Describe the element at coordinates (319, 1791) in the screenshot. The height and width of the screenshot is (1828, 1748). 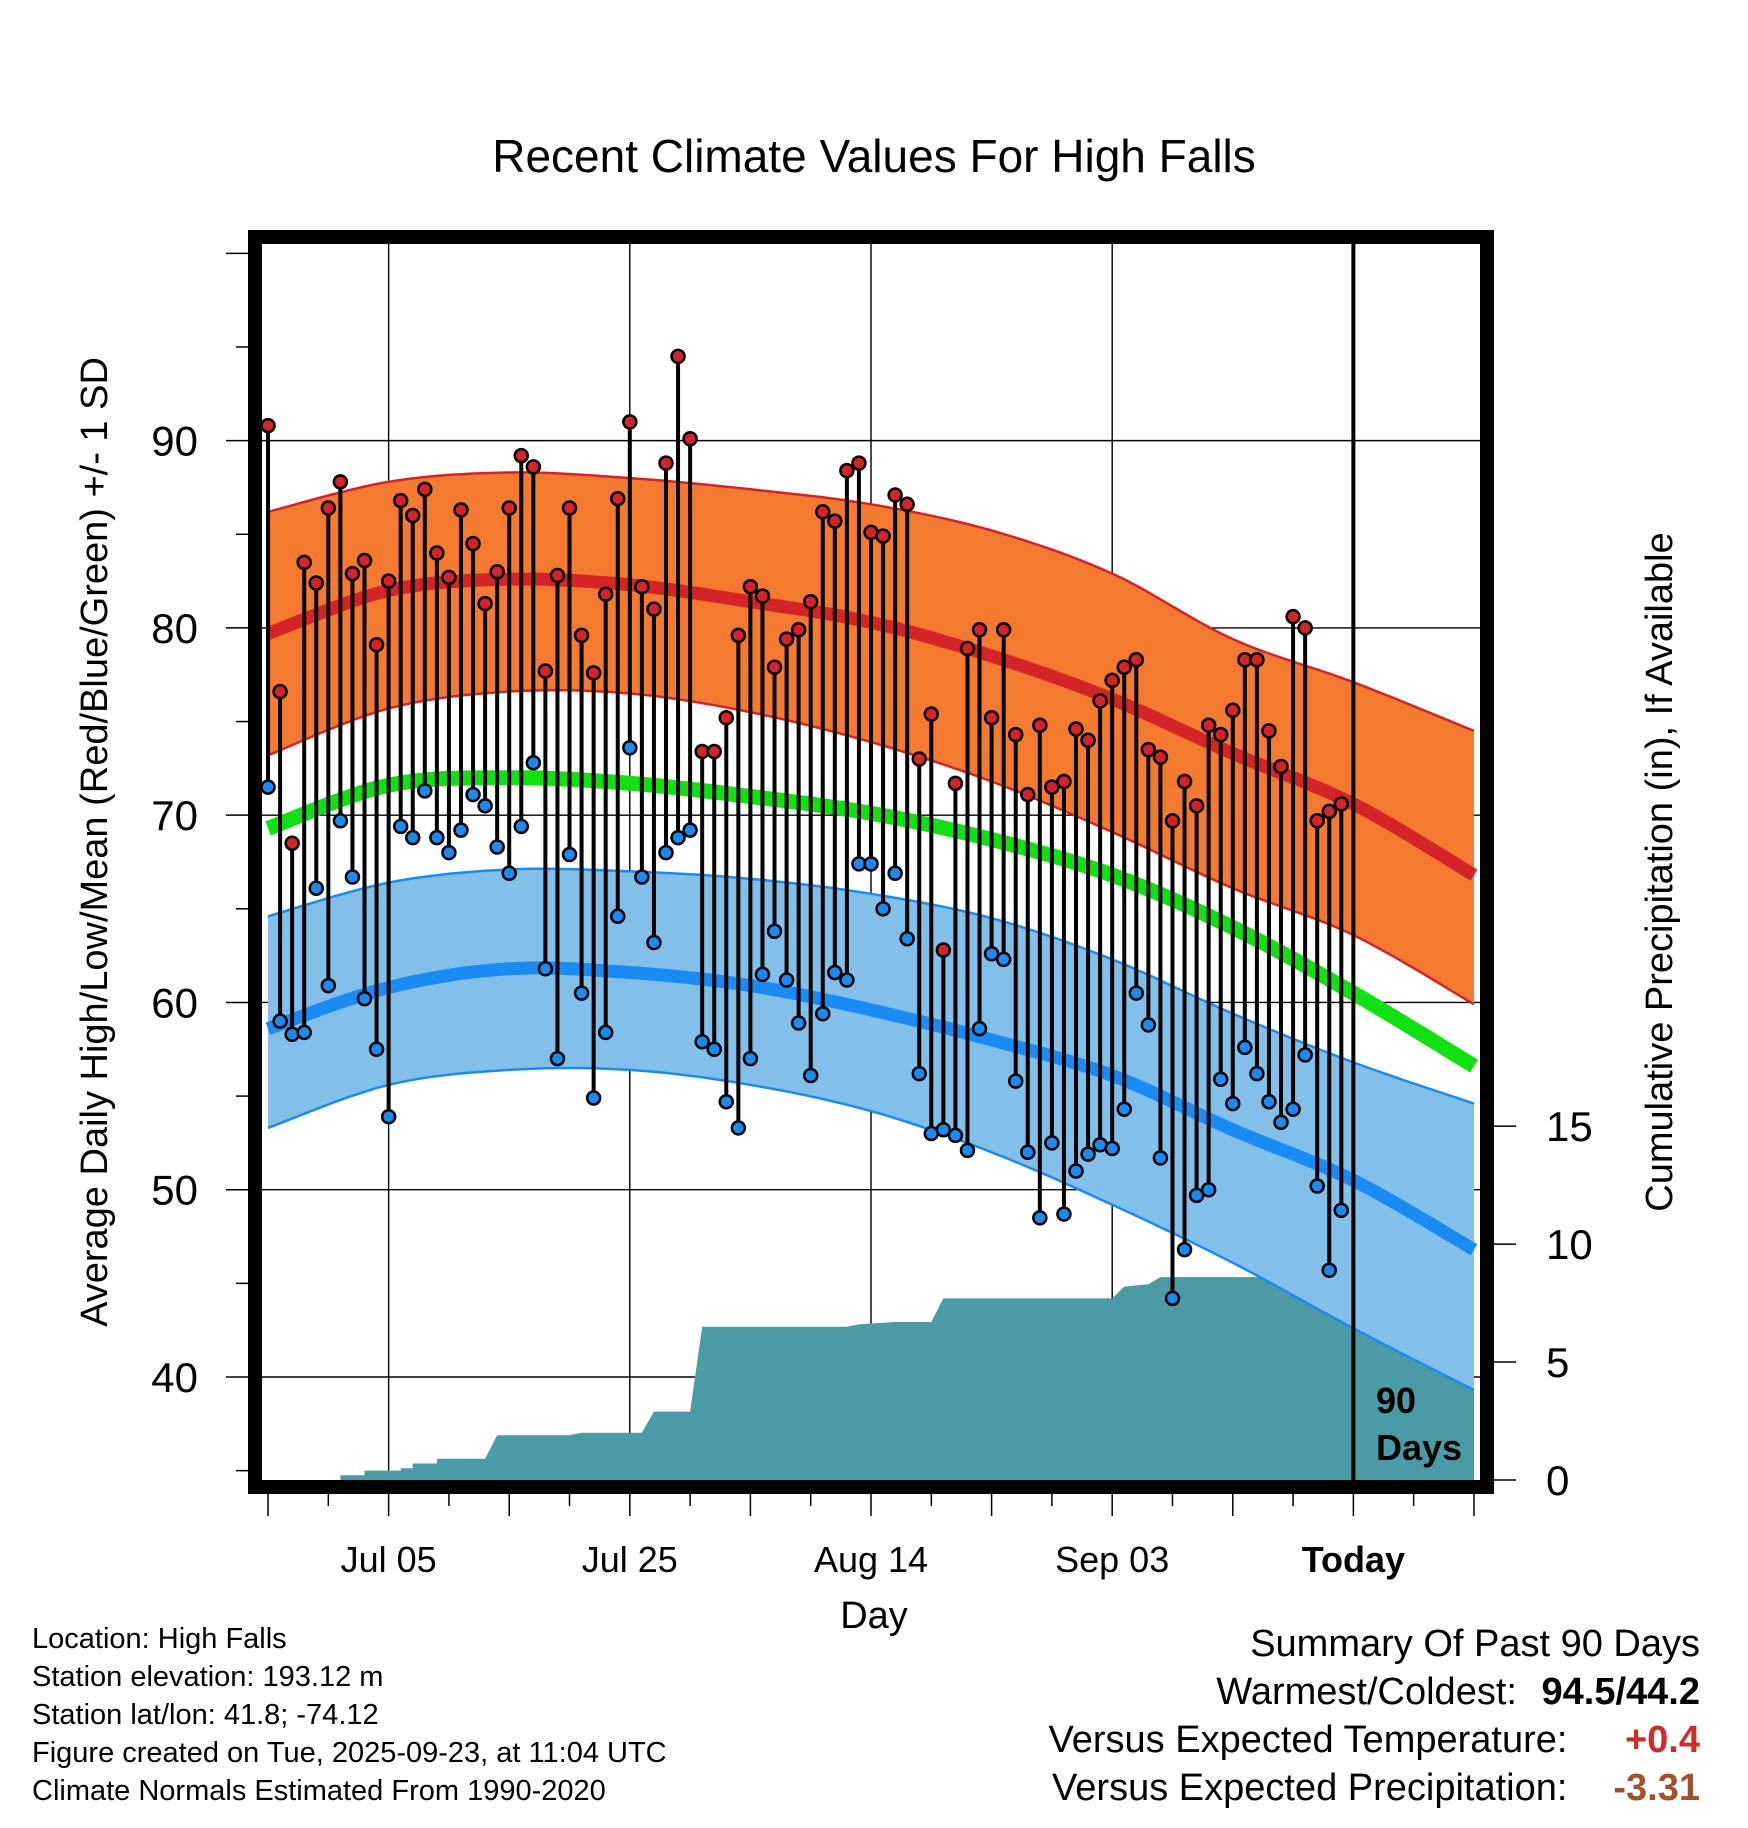
I see `info-normals: Climate Normals Estimated From 1990-2020` at that location.